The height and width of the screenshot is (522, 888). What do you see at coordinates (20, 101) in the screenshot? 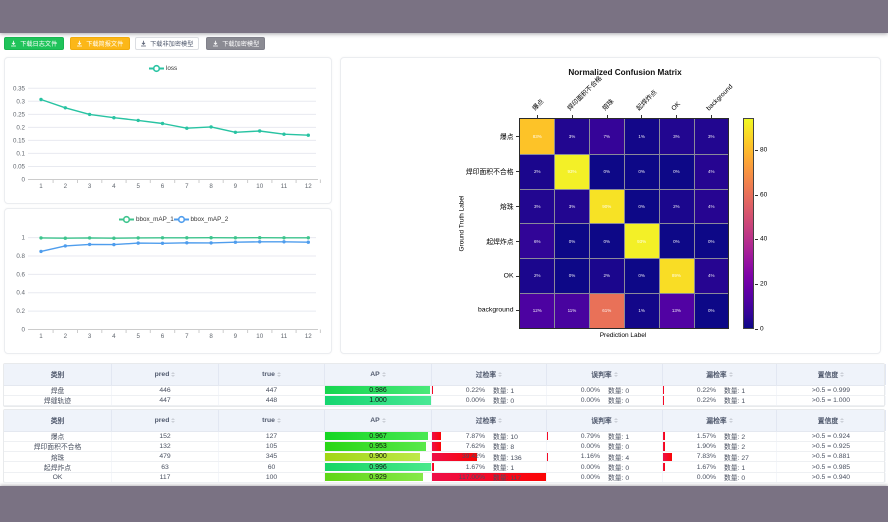
I see `svg-text: 0.3` at bounding box center [20, 101].